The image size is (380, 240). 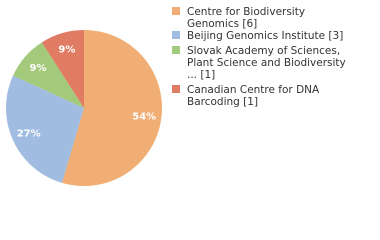 I want to click on slice-label: 54%, so click(x=144, y=117).